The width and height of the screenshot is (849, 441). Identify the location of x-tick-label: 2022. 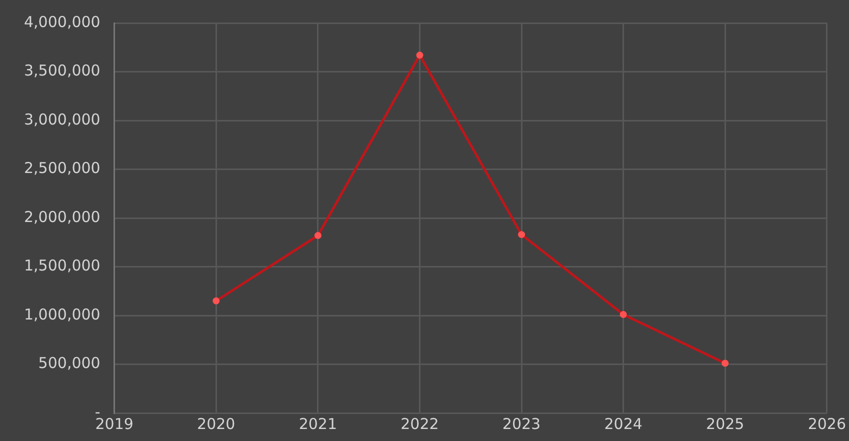
(419, 423).